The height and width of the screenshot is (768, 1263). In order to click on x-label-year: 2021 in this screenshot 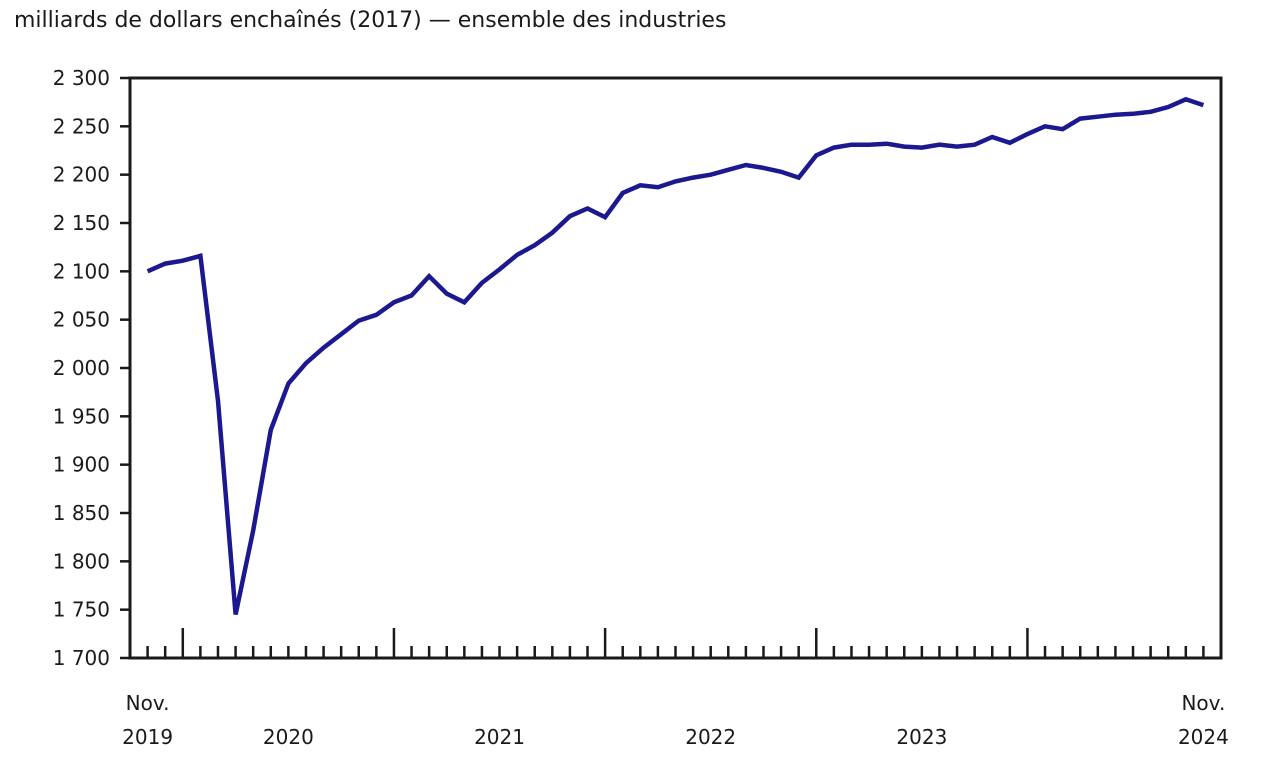, I will do `click(499, 737)`.